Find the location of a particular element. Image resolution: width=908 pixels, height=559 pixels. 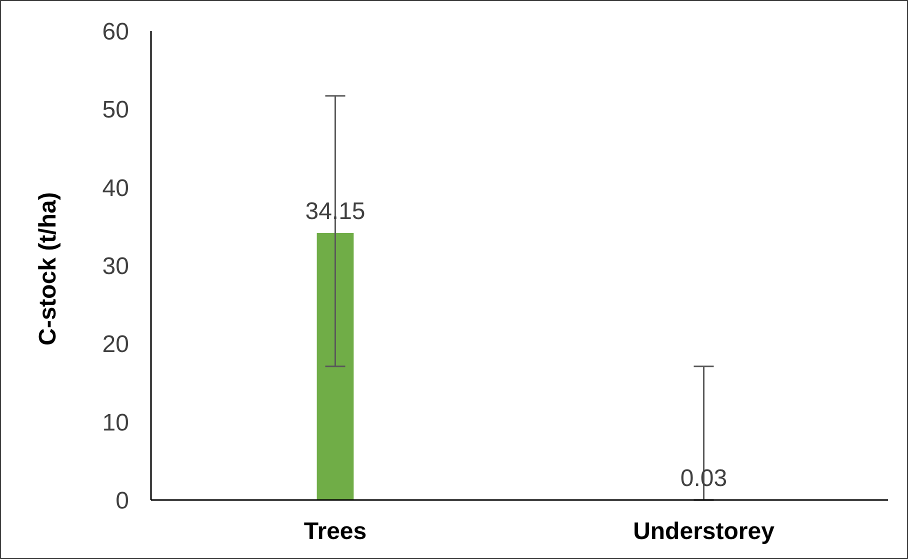

y-tick-label: 0 is located at coordinates (122, 501).